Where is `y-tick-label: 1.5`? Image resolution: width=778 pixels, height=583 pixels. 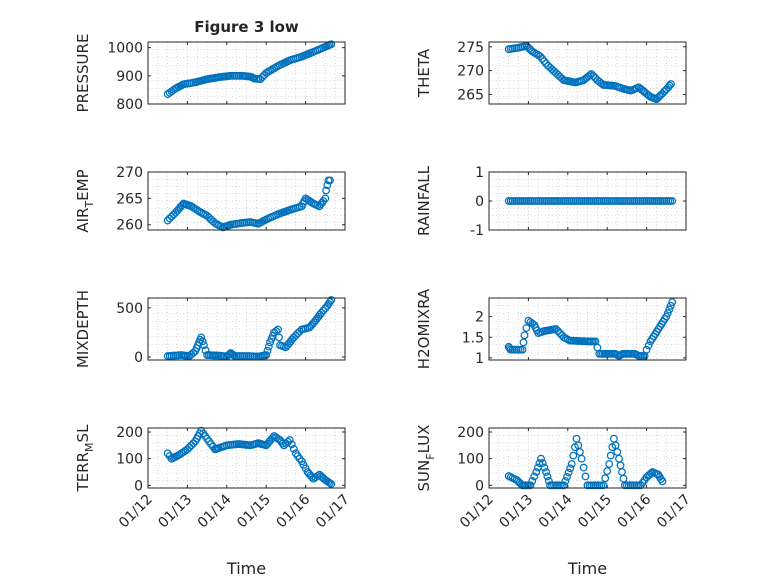 y-tick-label: 1.5 is located at coordinates (473, 338).